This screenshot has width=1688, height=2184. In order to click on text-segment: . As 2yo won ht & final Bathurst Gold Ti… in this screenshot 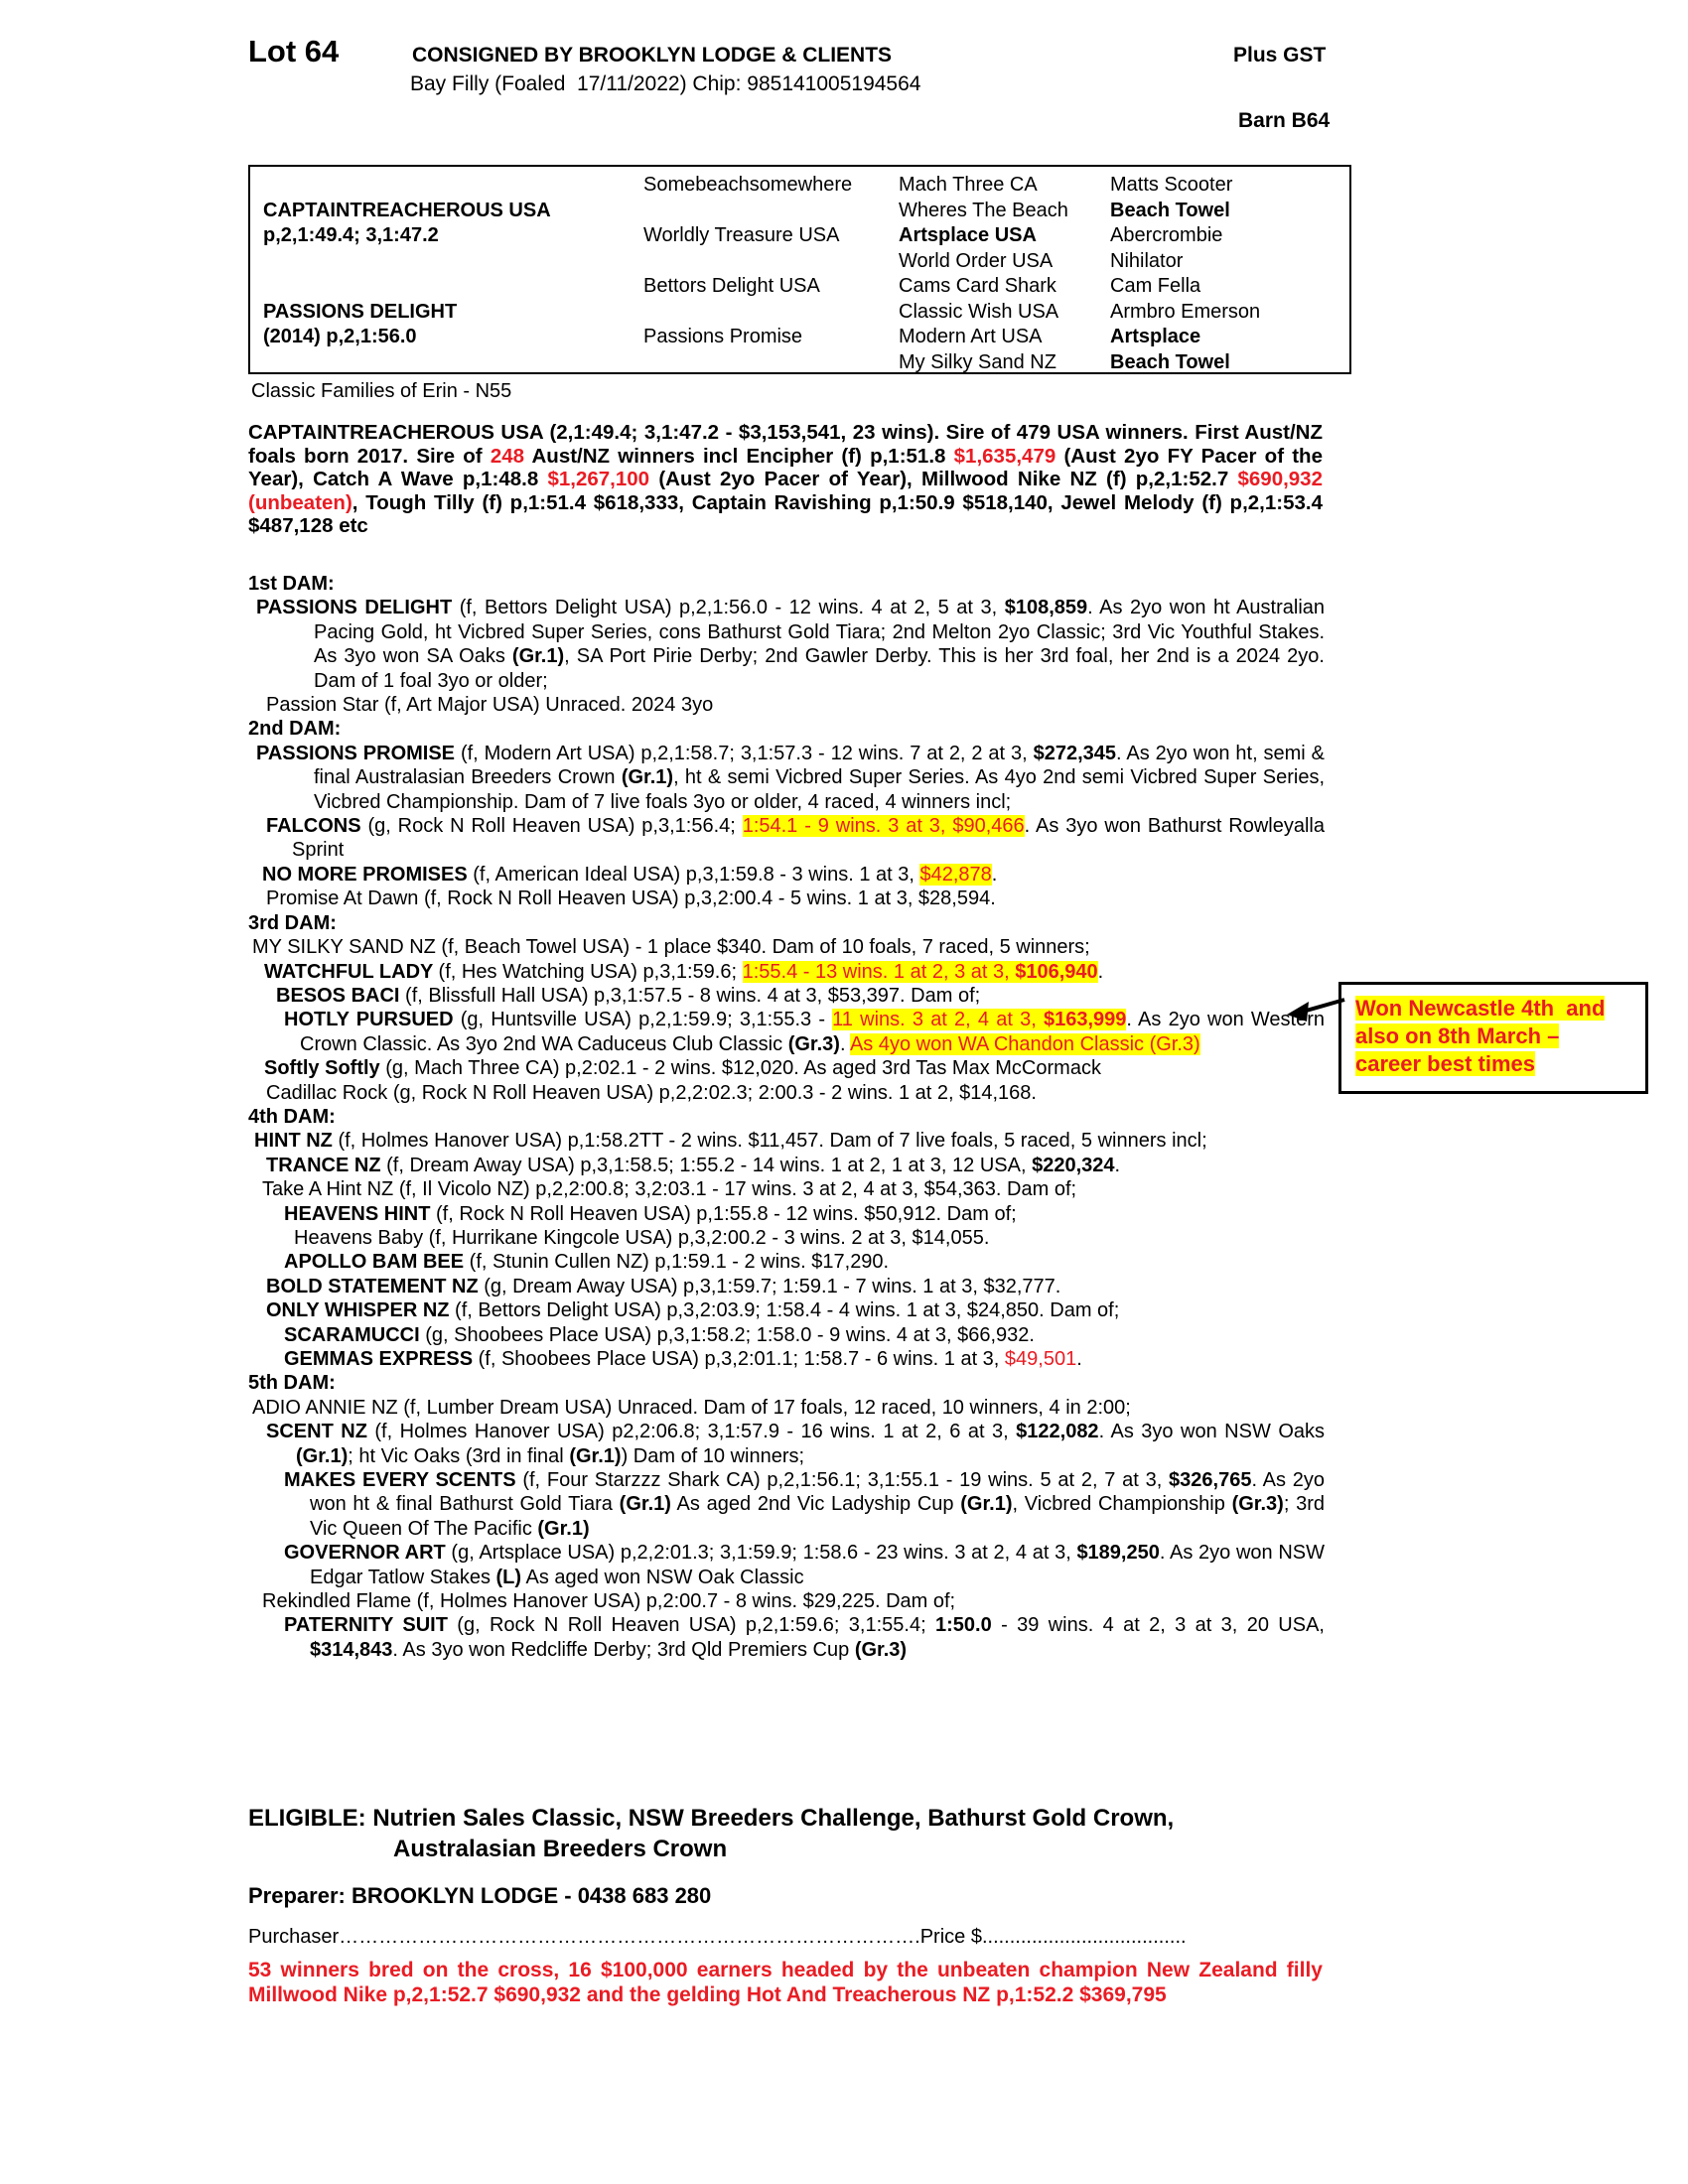, I will do `click(818, 1492)`.